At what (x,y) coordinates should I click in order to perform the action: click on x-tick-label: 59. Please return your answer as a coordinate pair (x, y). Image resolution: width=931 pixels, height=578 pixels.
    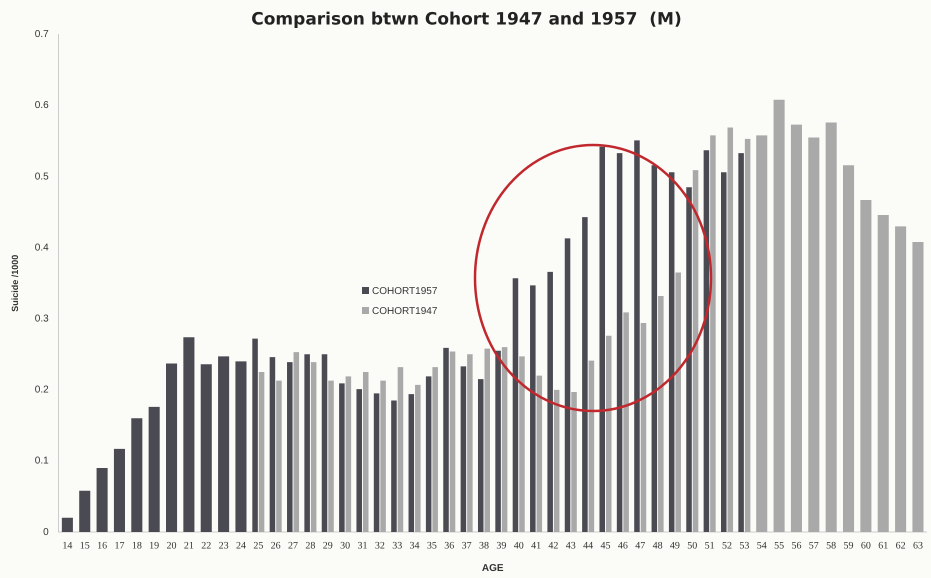
    Looking at the image, I should click on (849, 546).